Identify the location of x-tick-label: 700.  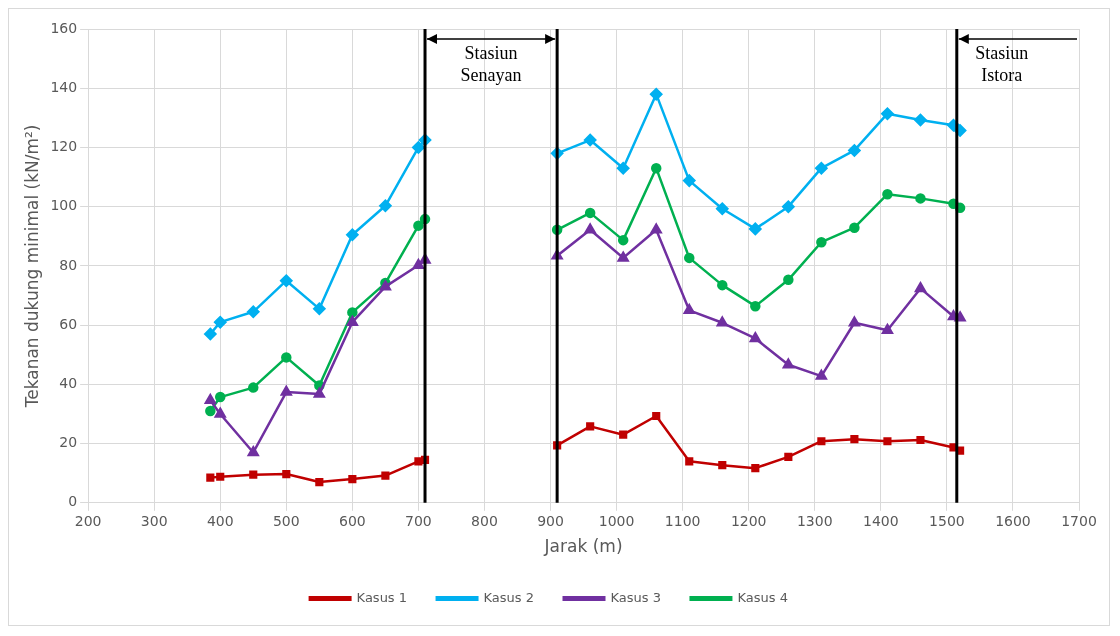
(418, 520).